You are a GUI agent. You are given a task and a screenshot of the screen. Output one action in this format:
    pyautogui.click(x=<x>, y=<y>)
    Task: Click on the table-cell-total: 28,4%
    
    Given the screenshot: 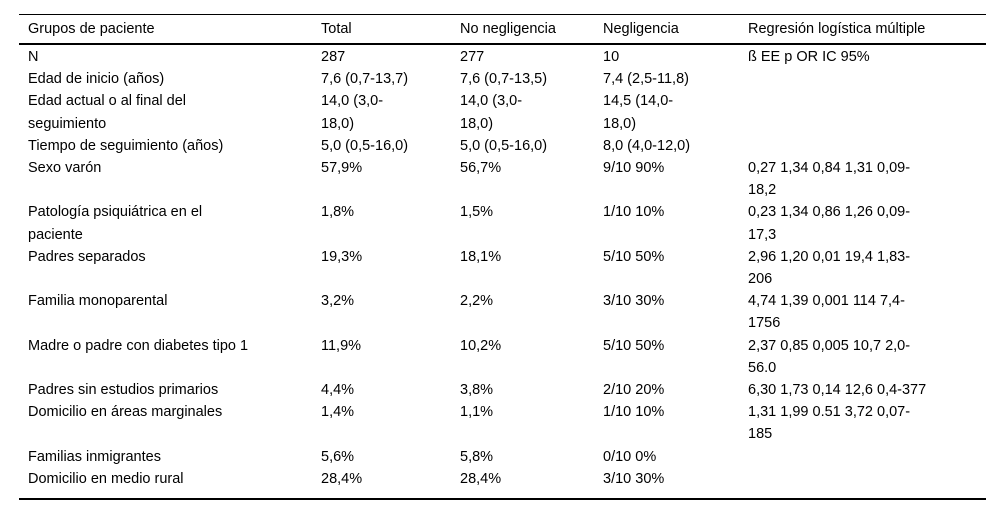 What is the action you would take?
    pyautogui.click(x=342, y=478)
    